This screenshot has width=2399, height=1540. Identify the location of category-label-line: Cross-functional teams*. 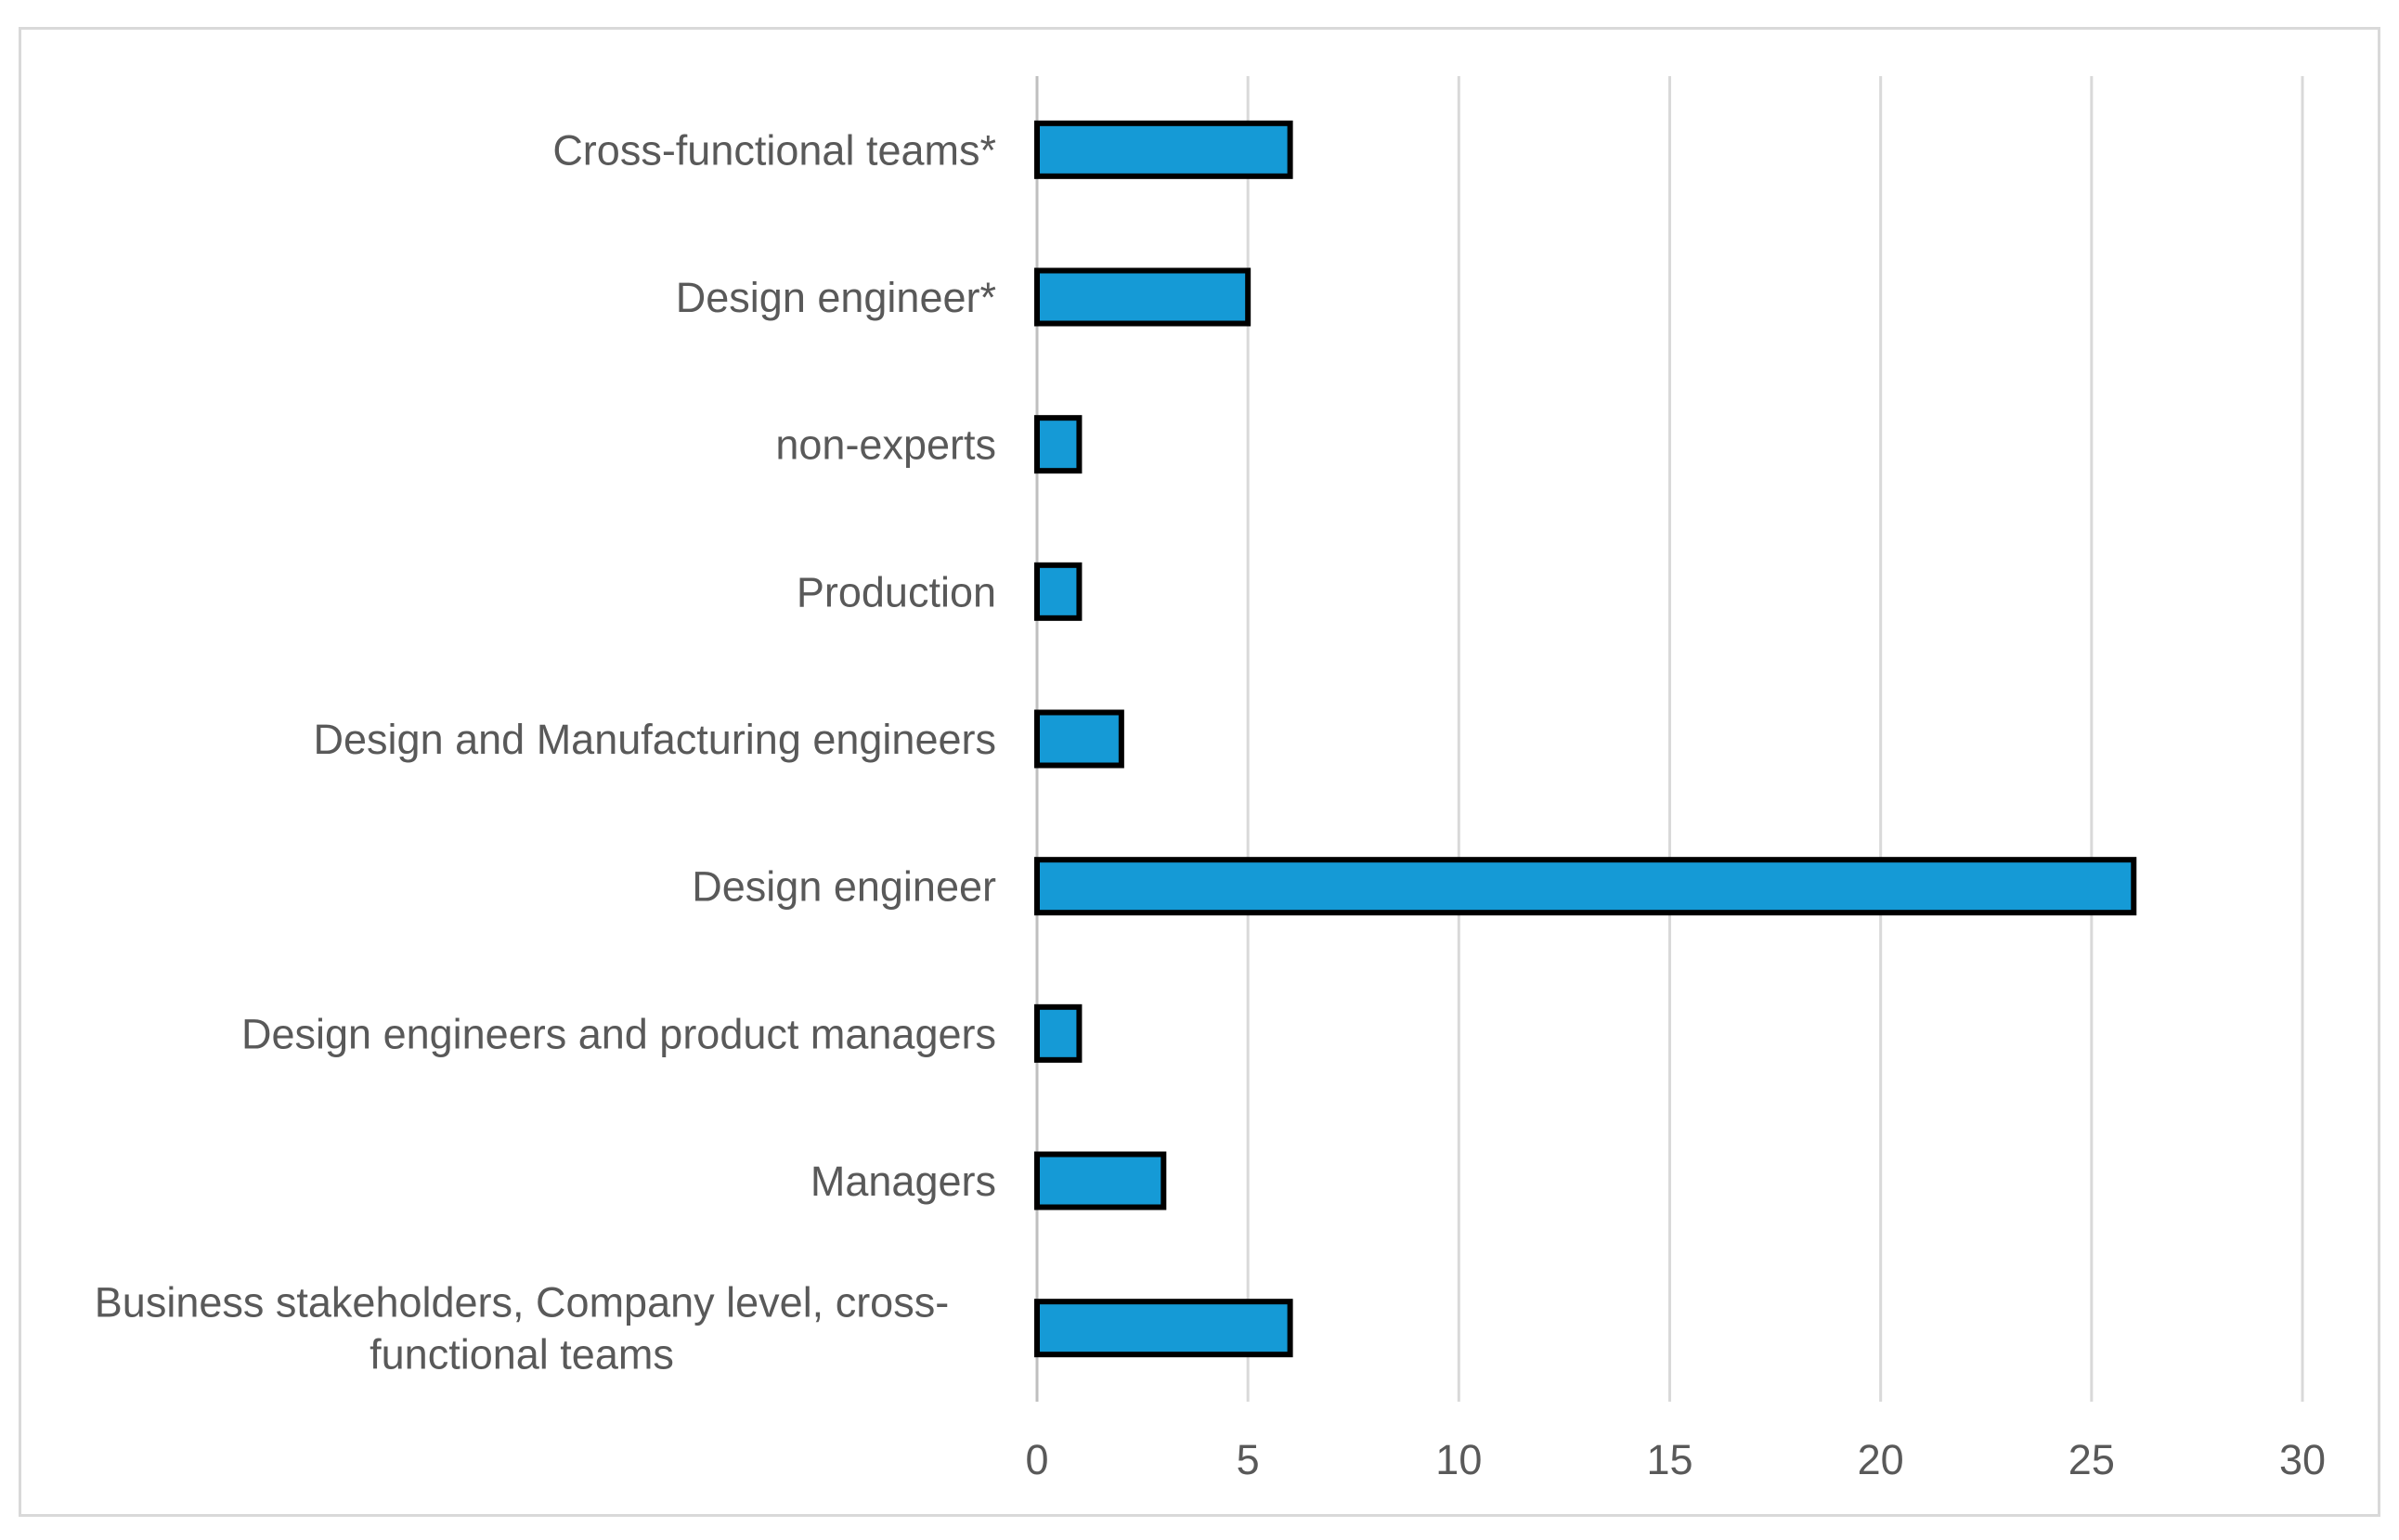
(774, 150).